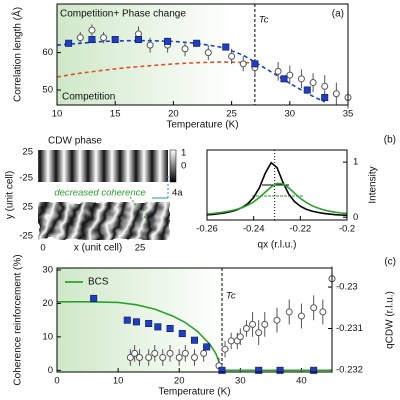  I want to click on colorbar, so click(173, 166).